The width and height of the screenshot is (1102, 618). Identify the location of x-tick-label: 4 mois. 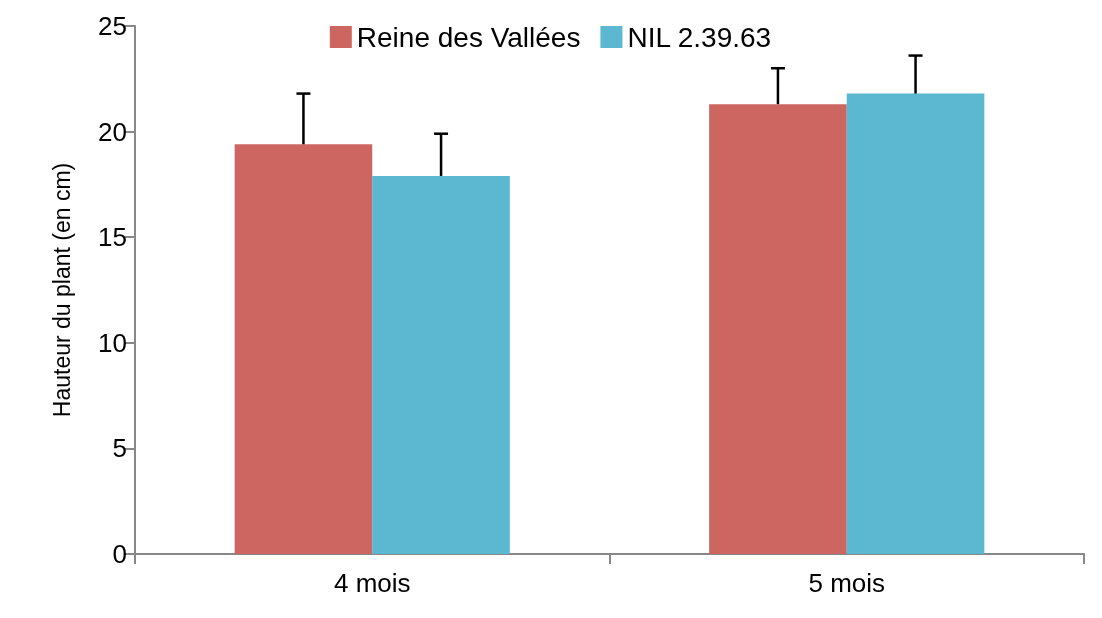
(372, 583).